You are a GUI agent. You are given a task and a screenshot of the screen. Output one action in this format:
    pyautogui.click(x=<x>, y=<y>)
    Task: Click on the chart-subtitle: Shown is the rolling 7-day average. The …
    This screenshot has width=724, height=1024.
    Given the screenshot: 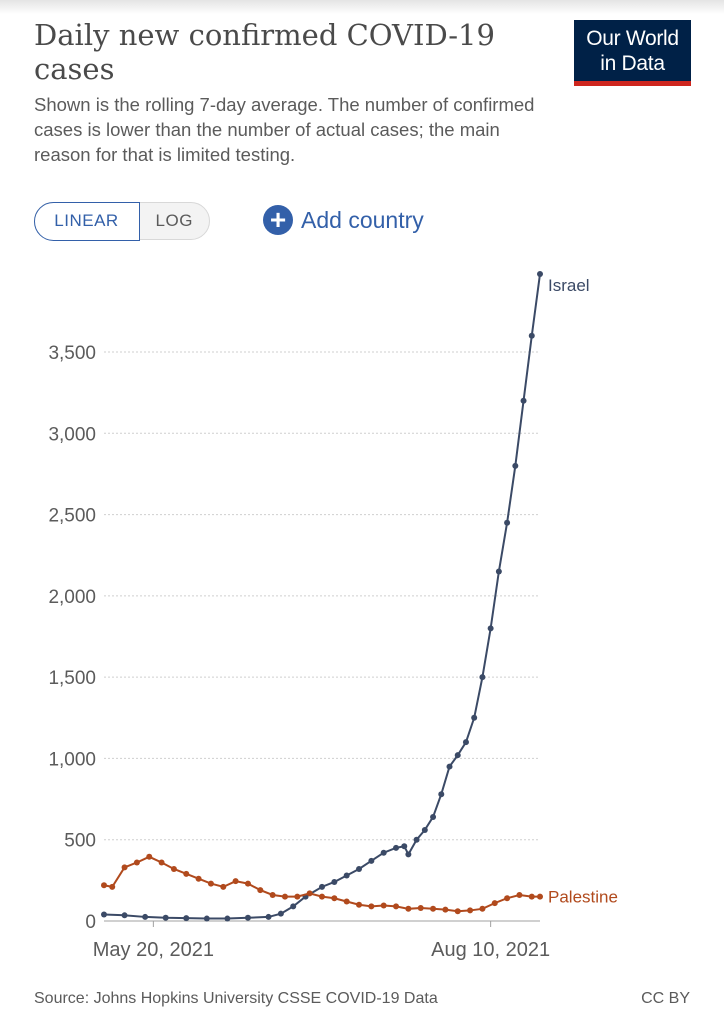 What is the action you would take?
    pyautogui.click(x=284, y=129)
    